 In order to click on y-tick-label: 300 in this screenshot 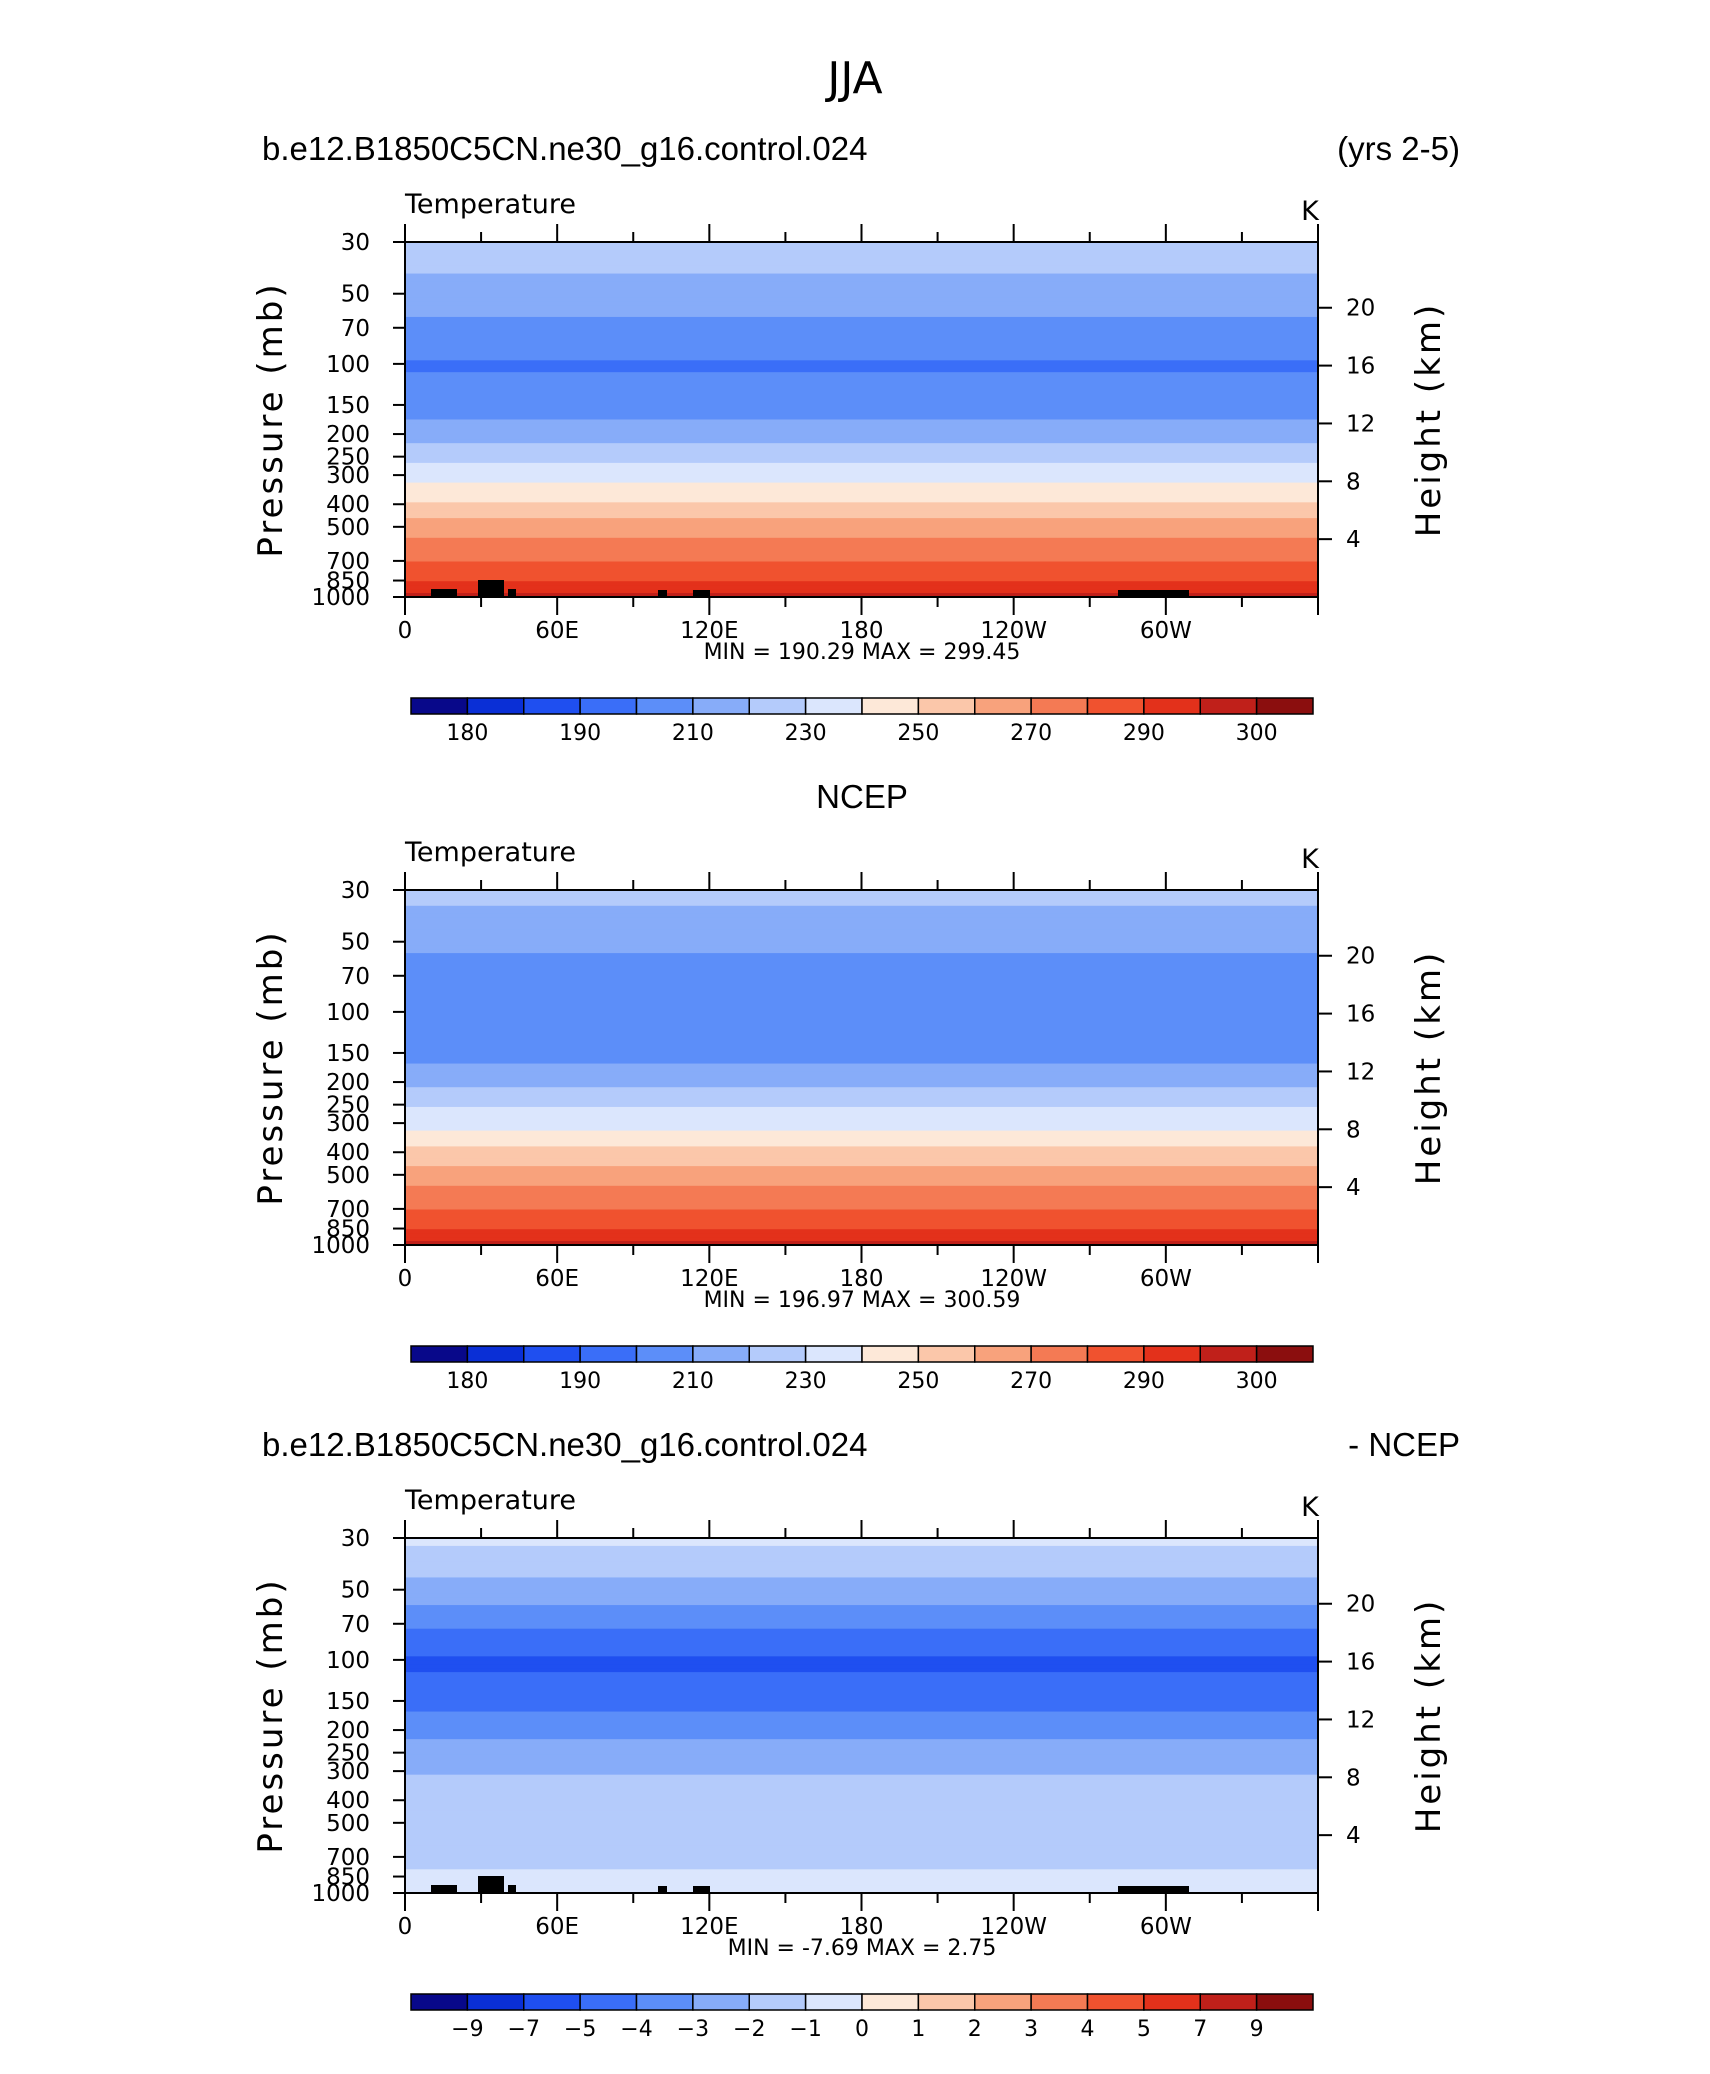, I will do `click(348, 476)`.